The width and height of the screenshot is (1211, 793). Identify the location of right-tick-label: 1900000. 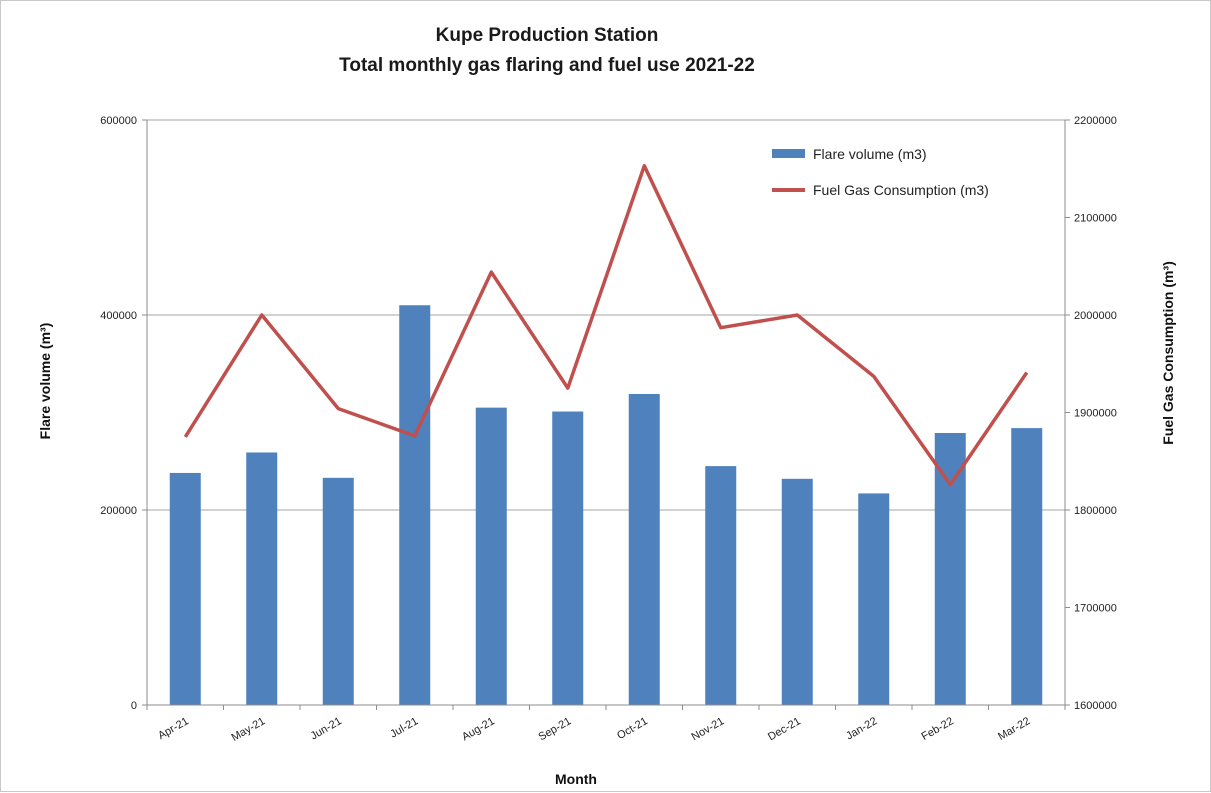
(1095, 414).